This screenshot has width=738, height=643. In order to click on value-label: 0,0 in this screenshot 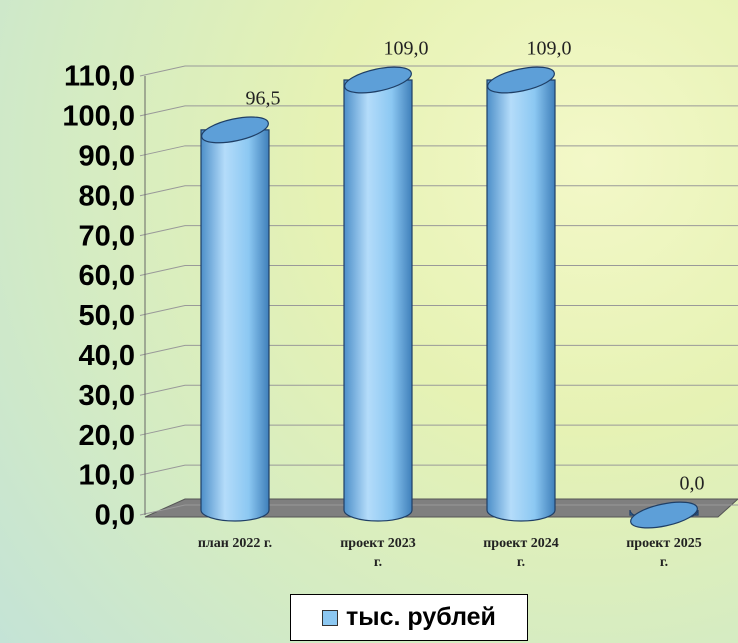, I will do `click(692, 484)`.